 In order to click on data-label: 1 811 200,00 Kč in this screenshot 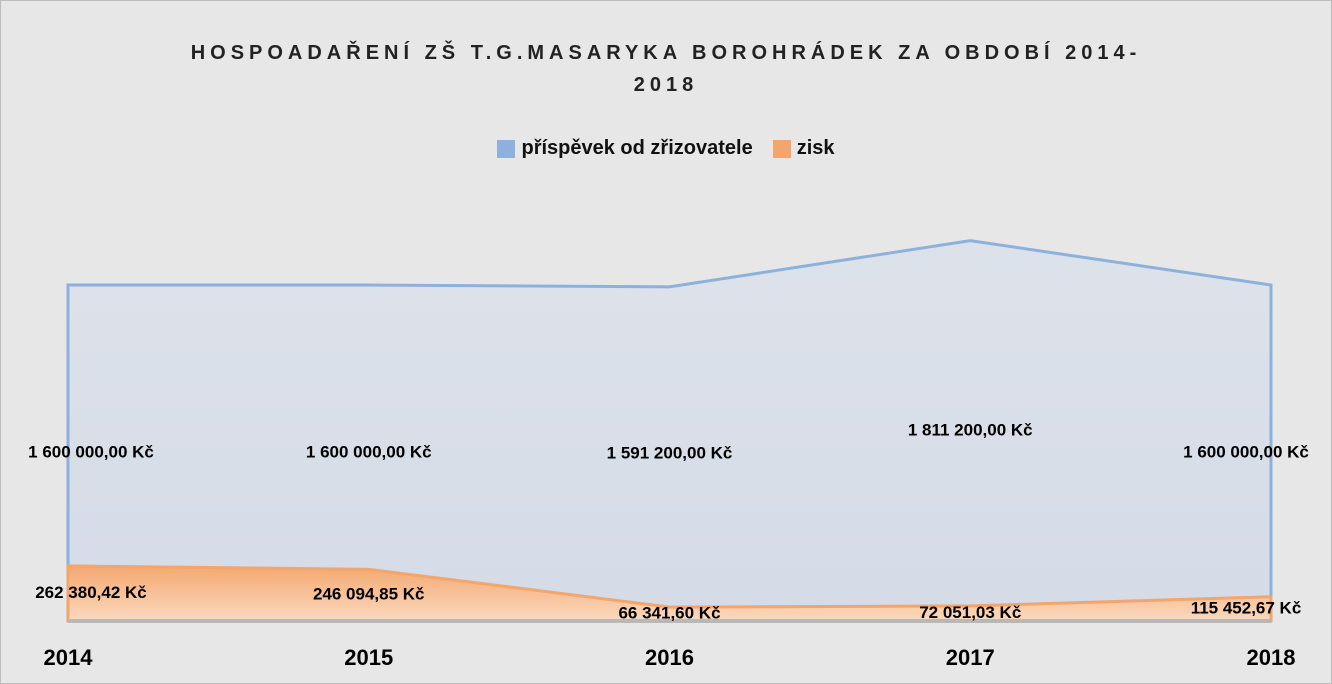, I will do `click(970, 429)`.